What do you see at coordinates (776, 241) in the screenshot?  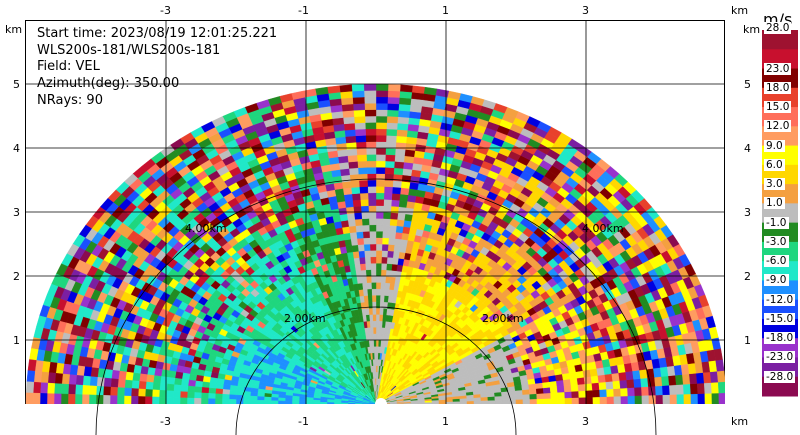 I see `colorbar-tick-label: -3.0` at bounding box center [776, 241].